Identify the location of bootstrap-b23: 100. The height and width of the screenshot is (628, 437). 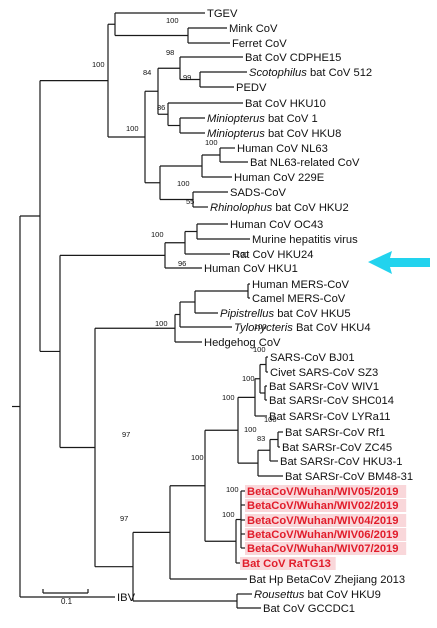
(228, 514).